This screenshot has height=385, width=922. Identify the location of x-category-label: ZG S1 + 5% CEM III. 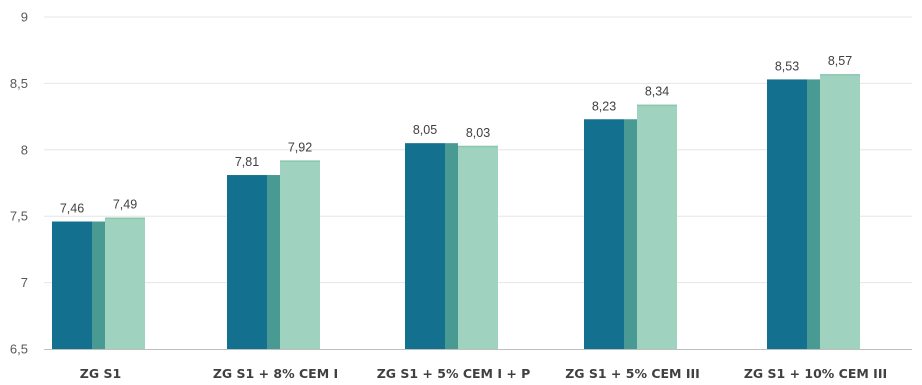
(632, 373).